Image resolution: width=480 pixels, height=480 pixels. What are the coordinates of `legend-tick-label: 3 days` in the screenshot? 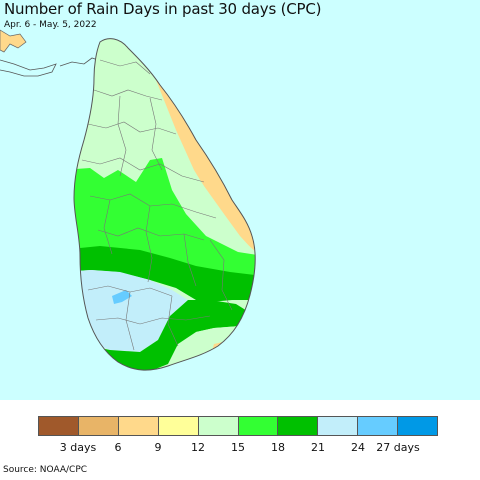 It's located at (78, 447).